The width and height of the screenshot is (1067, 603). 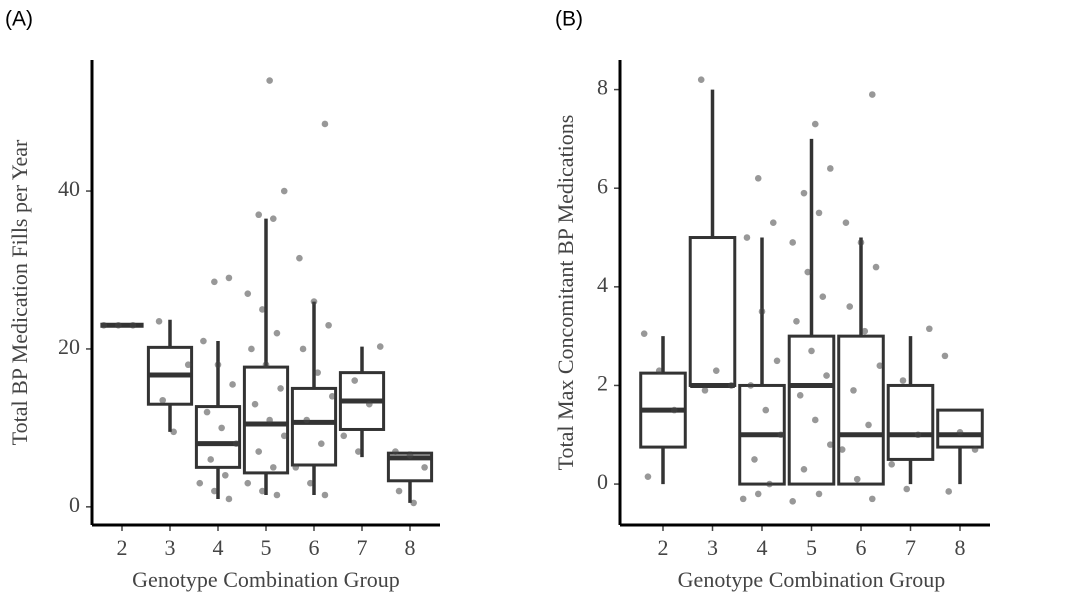 I want to click on y-tick-label: 2, so click(x=602, y=382).